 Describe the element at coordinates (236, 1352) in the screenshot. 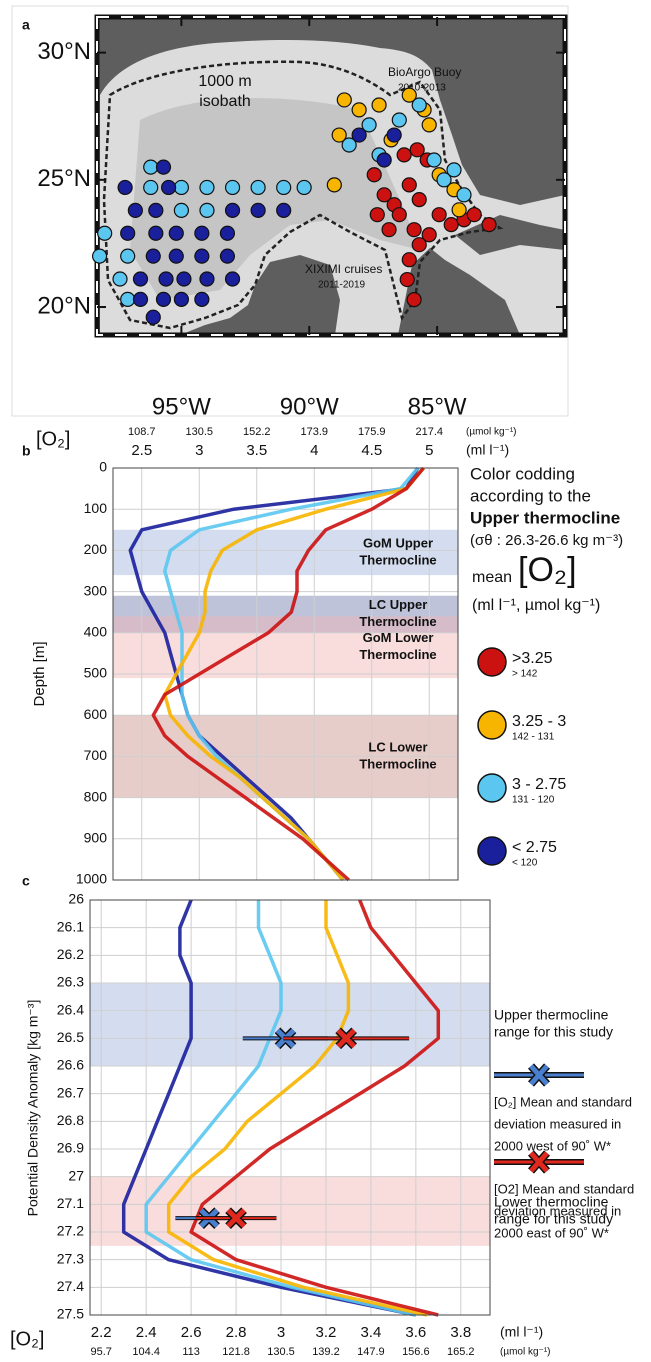

I see `x2-tick-label: 121.8` at that location.